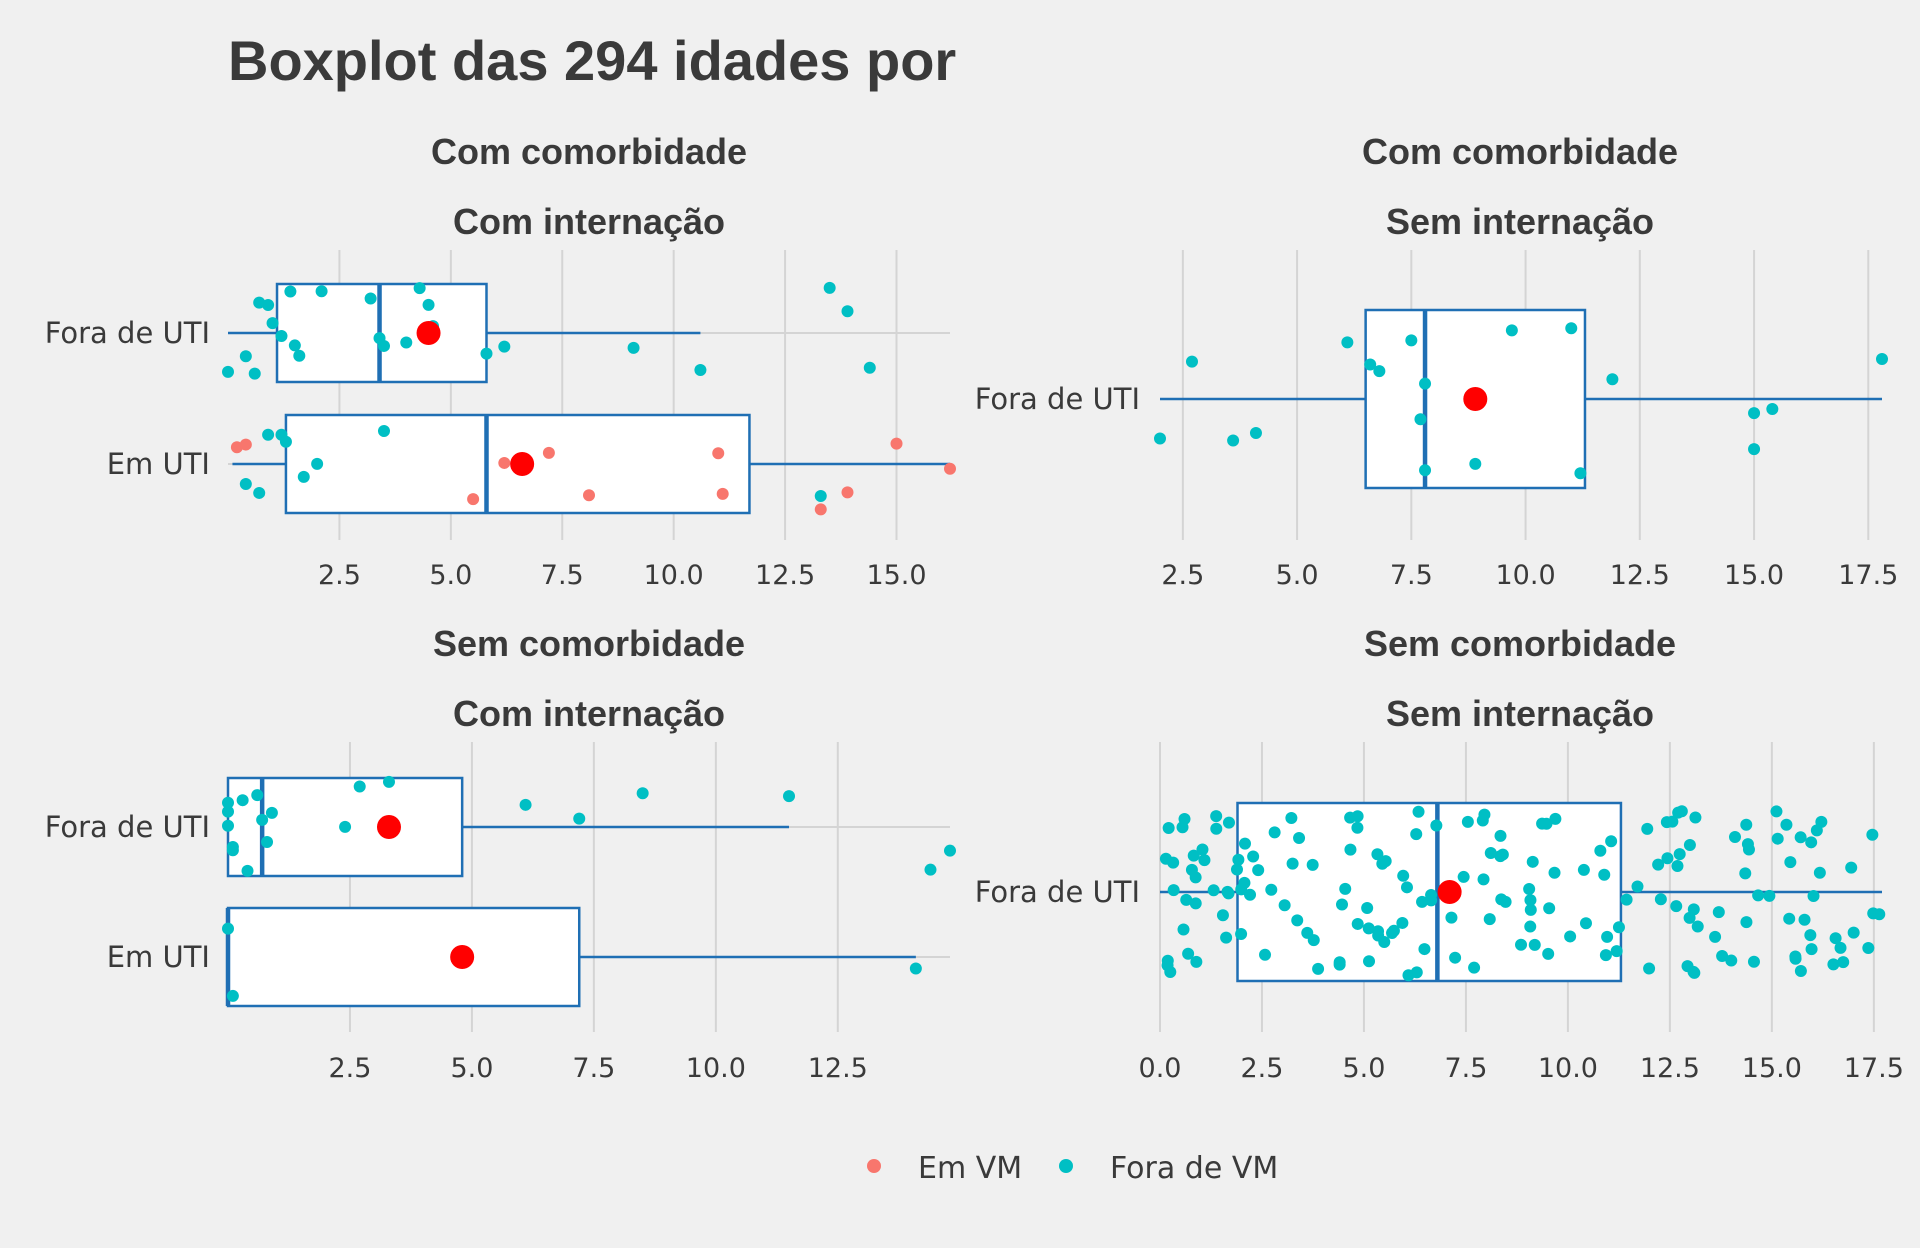  What do you see at coordinates (589, 151) in the screenshot?
I see `strip-label-top: Com comorbidade` at bounding box center [589, 151].